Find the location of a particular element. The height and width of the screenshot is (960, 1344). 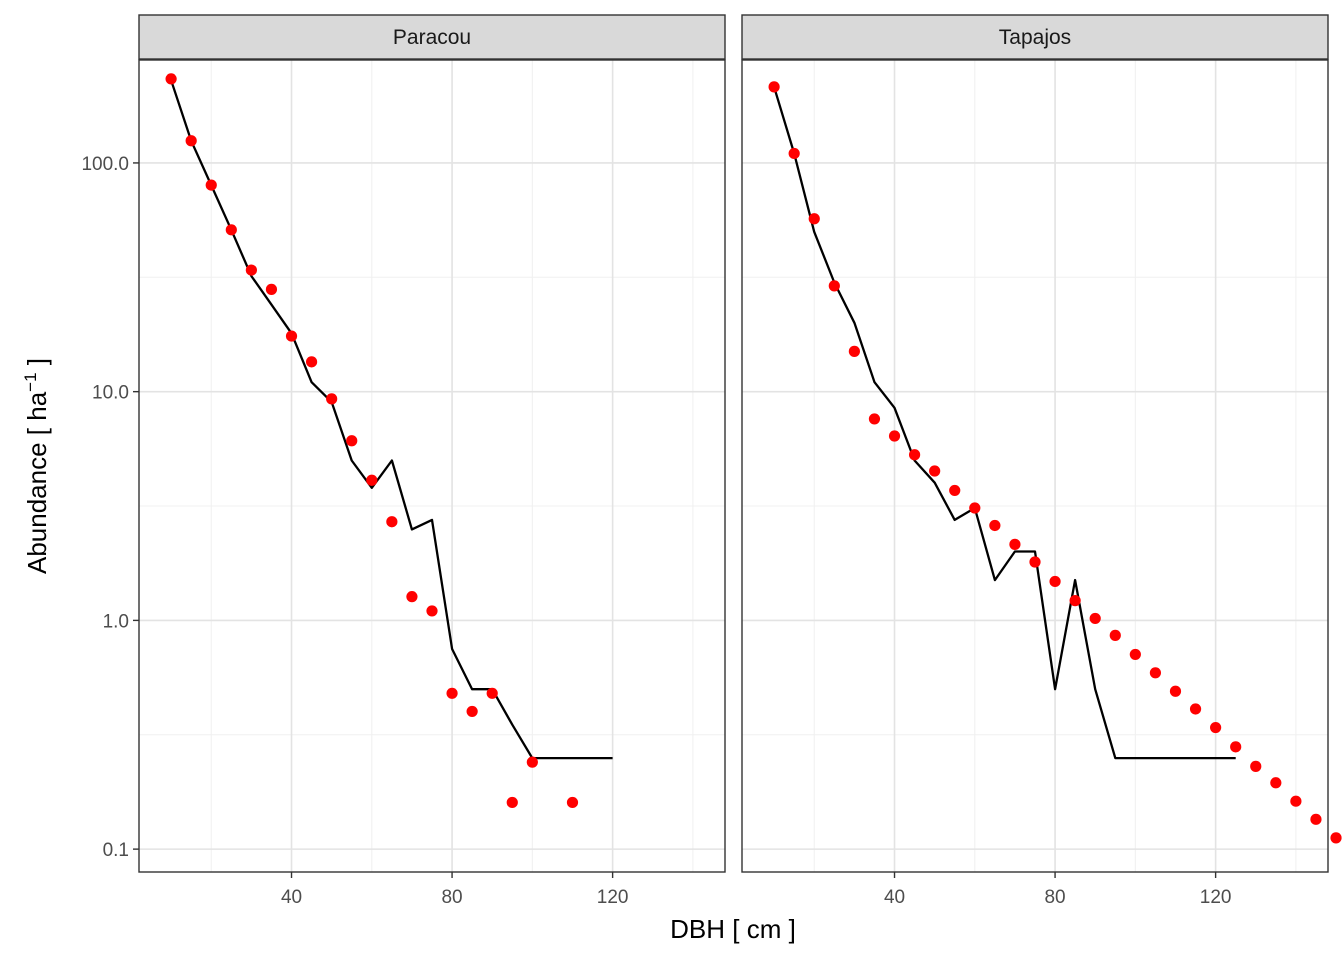

strip-label: Tapajos is located at coordinates (1035, 37).